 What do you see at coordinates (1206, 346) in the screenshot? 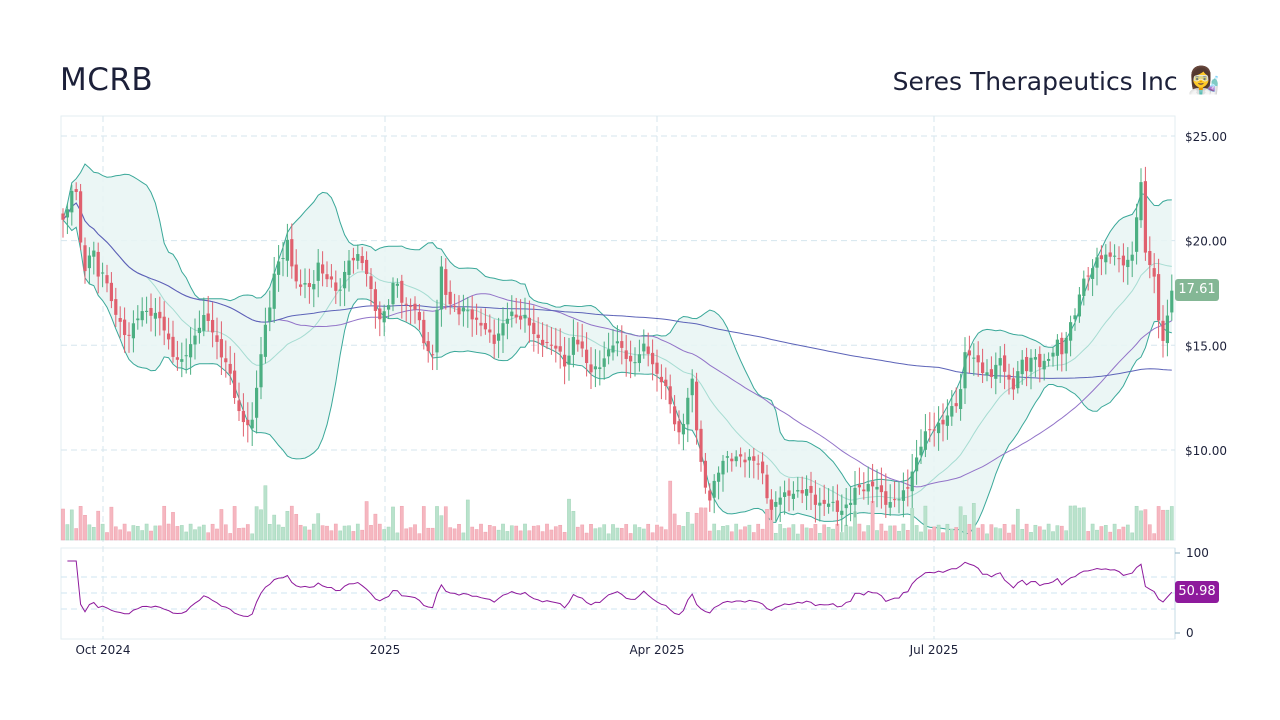
I see `svg-text: $15.00` at bounding box center [1206, 346].